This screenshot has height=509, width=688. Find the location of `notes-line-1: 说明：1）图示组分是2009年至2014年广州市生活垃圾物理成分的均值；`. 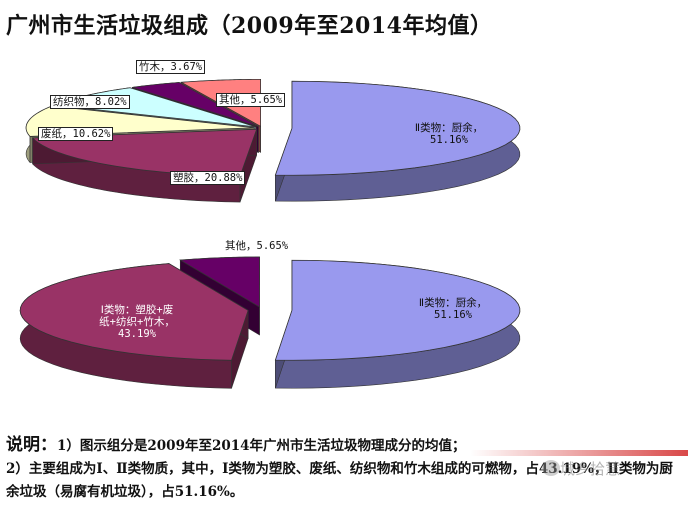

notes-line-1: 说明：1）图示组分是2009年至2014年广州市生活垃圾物理成分的均值； is located at coordinates (236, 445).